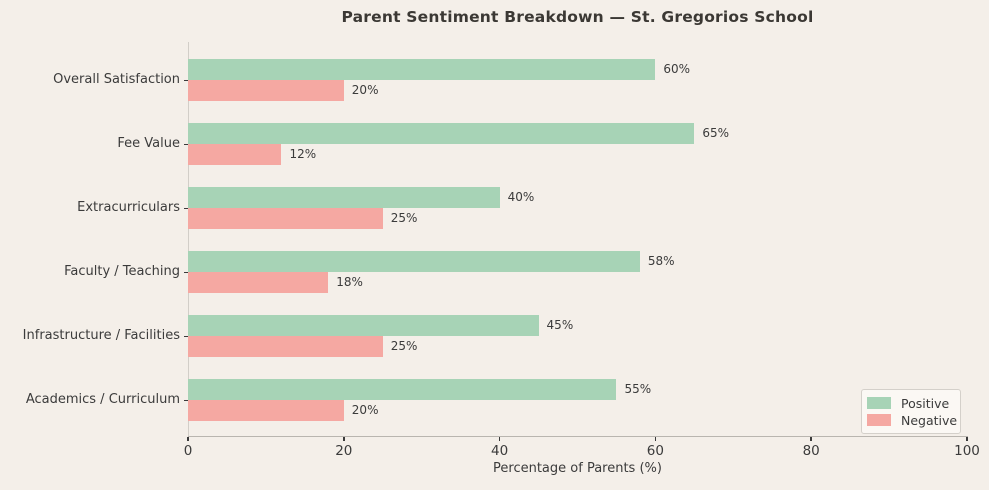 The height and width of the screenshot is (490, 989). I want to click on legend: Positive Negative, so click(911, 411).